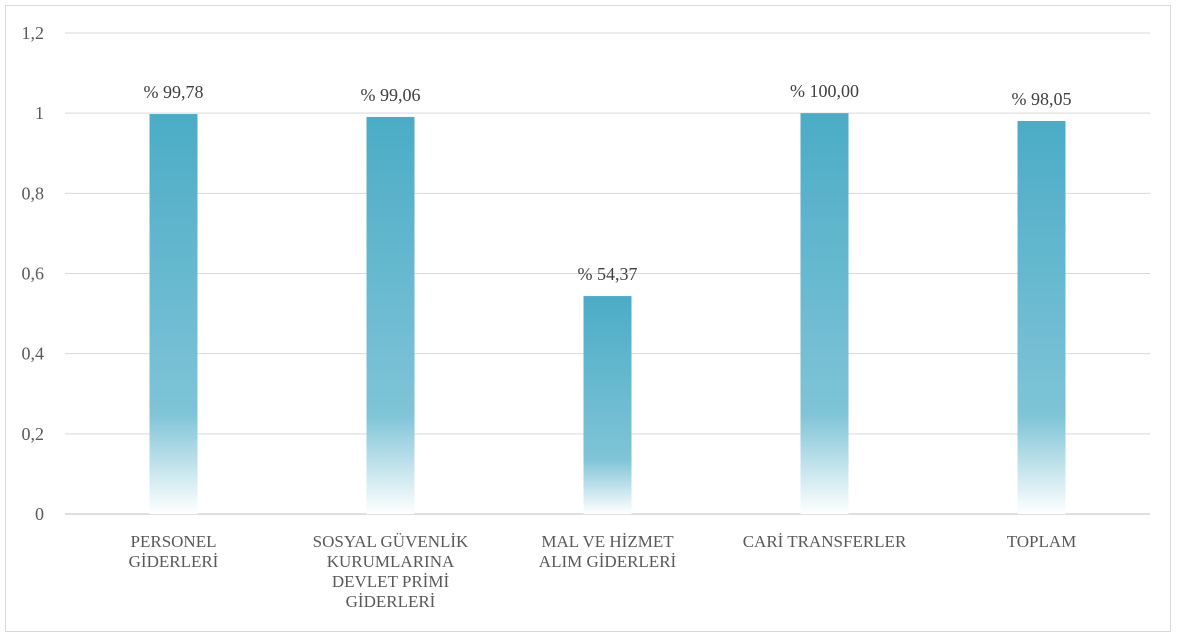 Image resolution: width=1178 pixels, height=639 pixels. What do you see at coordinates (825, 541) in the screenshot?
I see `category-label: CARİ TRANSFERLER` at bounding box center [825, 541].